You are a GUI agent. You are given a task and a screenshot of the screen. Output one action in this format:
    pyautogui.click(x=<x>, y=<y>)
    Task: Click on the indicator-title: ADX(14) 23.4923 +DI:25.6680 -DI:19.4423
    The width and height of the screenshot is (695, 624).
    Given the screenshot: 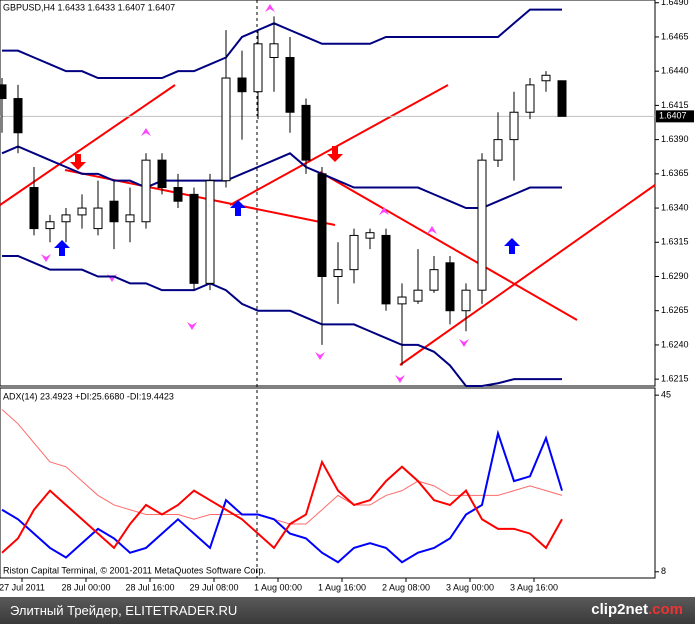 What is the action you would take?
    pyautogui.click(x=88, y=396)
    